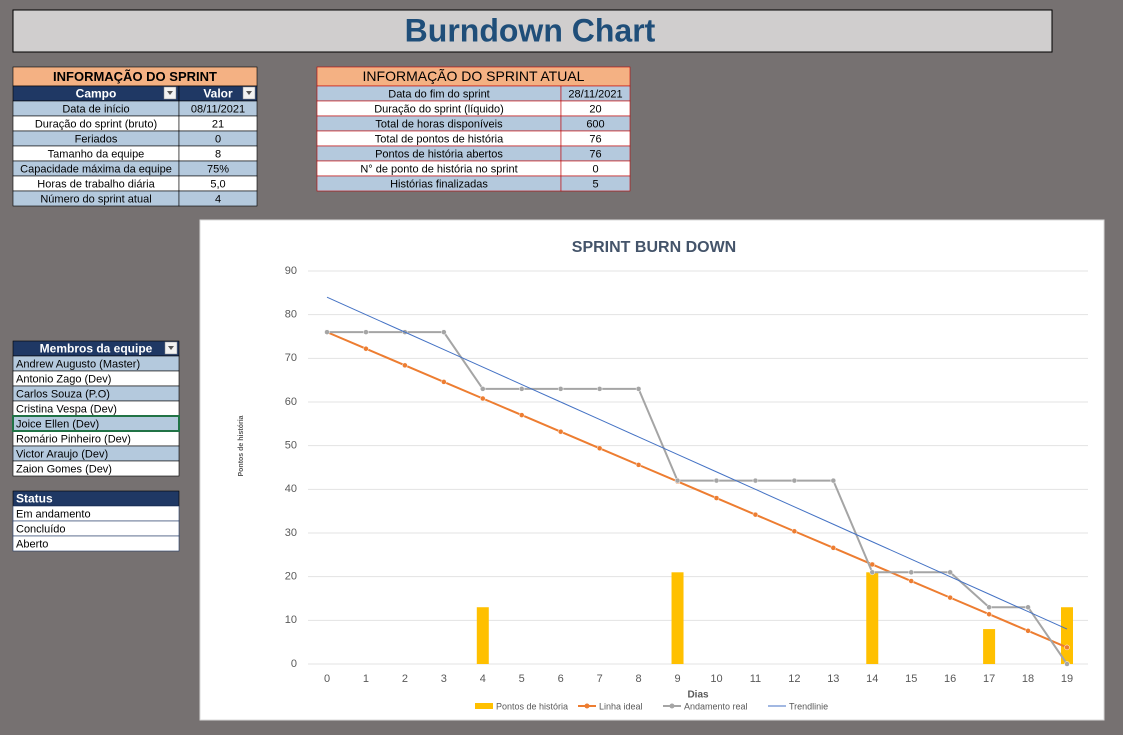  Describe the element at coordinates (595, 109) in the screenshot. I see `field-value: 20` at that location.